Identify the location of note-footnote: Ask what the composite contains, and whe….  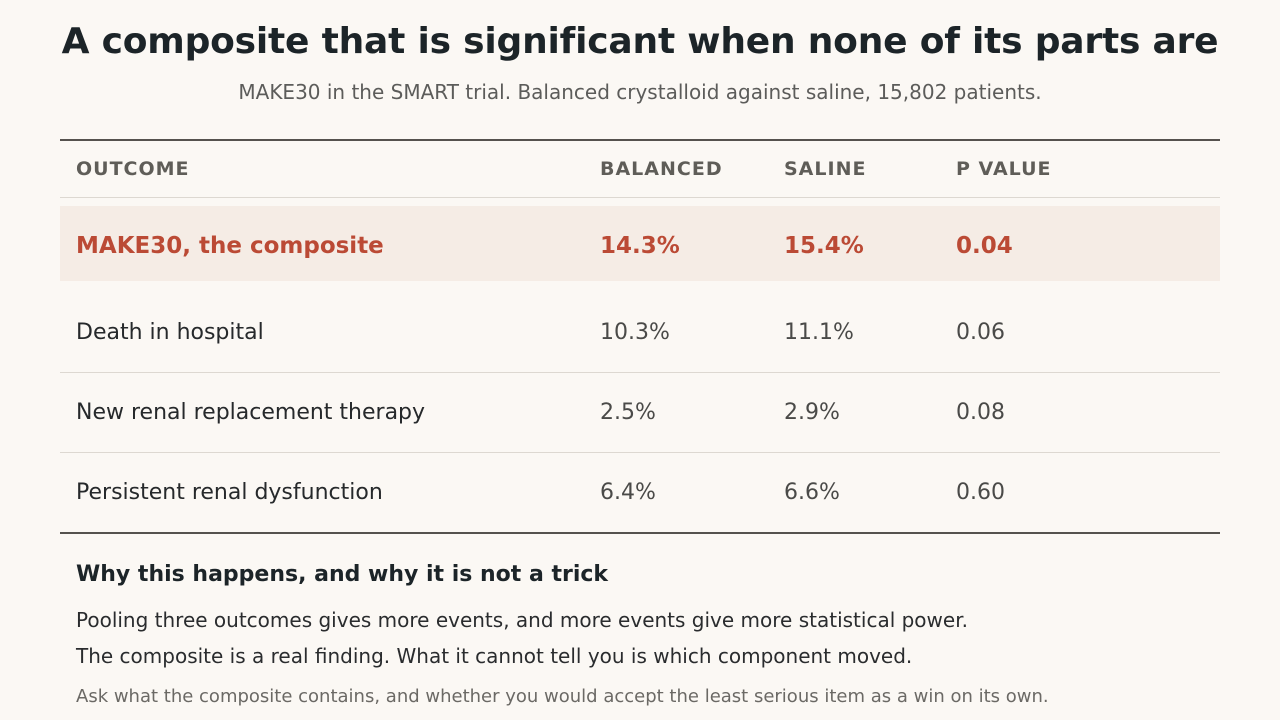
(562, 696).